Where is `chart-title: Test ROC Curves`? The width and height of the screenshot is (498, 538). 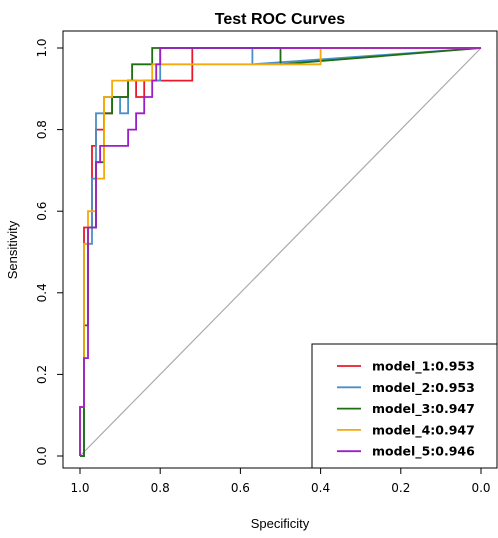
chart-title: Test ROC Curves is located at coordinates (280, 19).